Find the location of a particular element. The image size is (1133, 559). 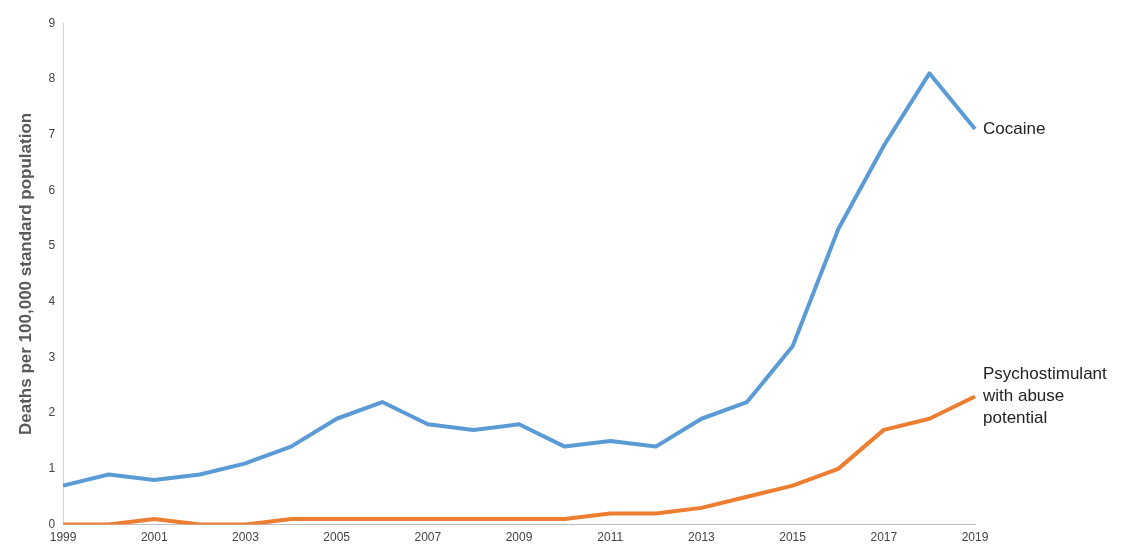

x-tick-label: 2019 is located at coordinates (975, 537).